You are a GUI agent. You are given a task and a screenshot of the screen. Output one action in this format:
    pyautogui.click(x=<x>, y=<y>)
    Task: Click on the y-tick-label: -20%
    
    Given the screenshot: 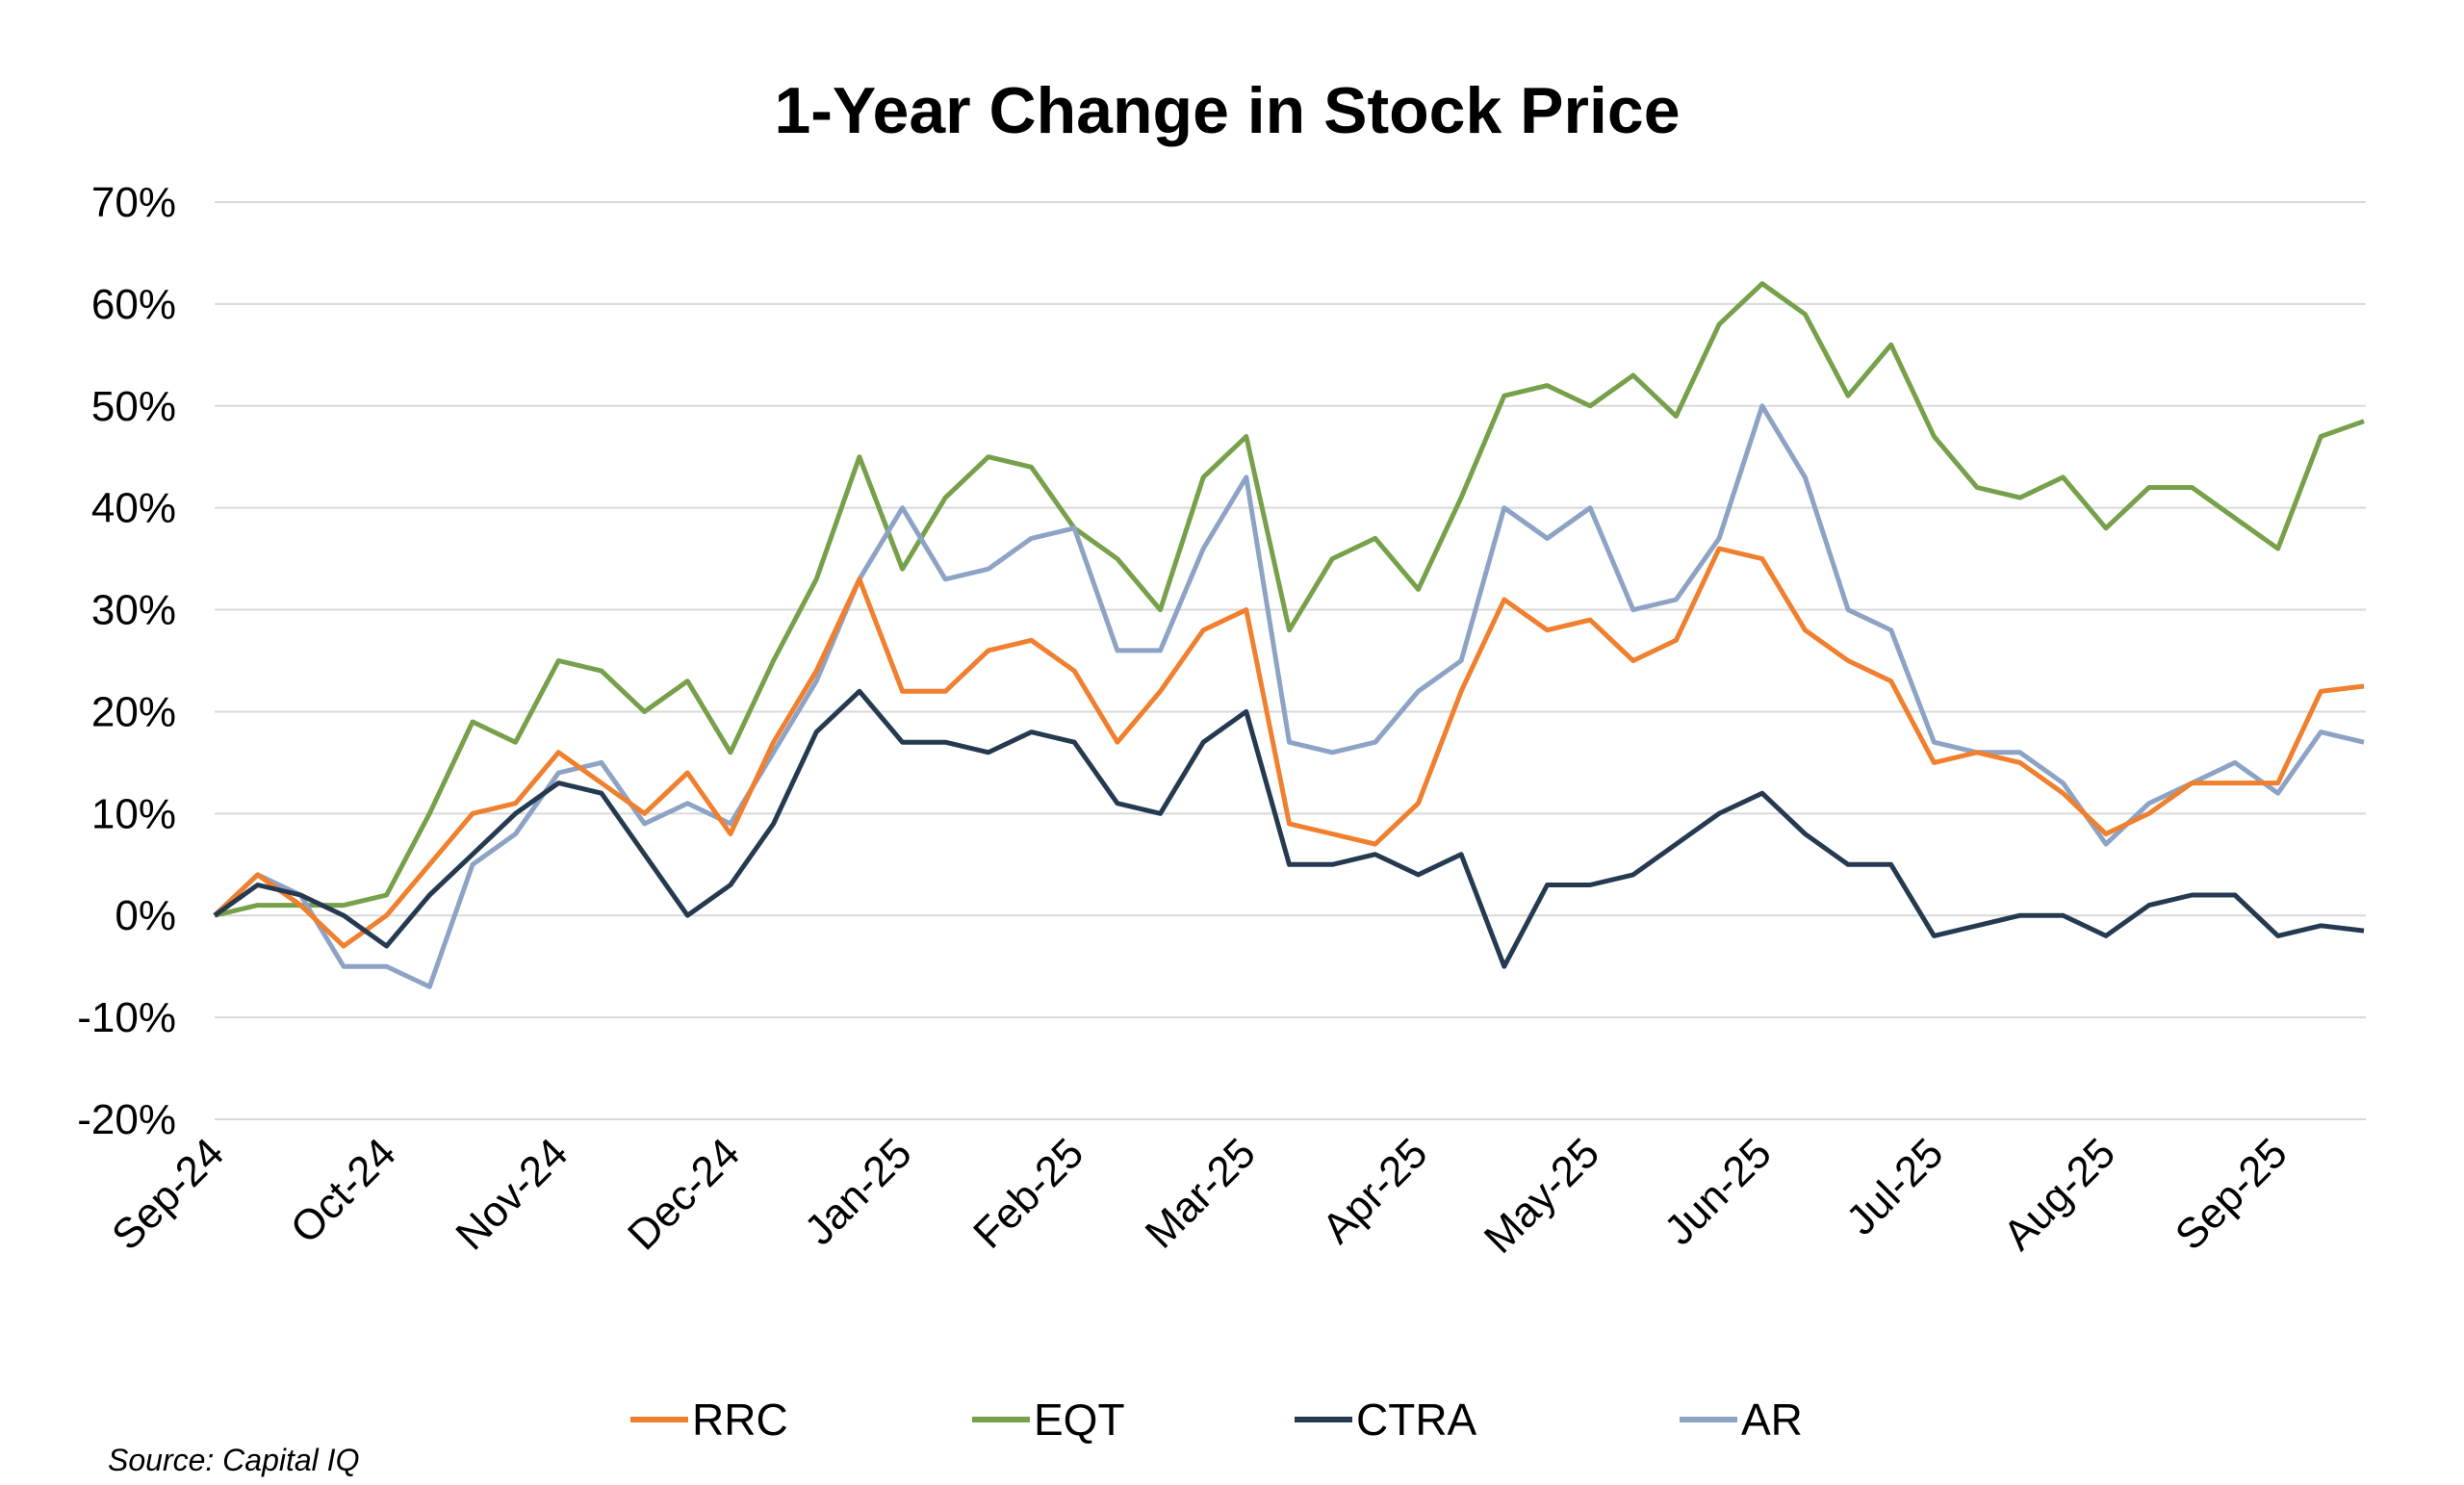 What is the action you would take?
    pyautogui.click(x=126, y=1119)
    